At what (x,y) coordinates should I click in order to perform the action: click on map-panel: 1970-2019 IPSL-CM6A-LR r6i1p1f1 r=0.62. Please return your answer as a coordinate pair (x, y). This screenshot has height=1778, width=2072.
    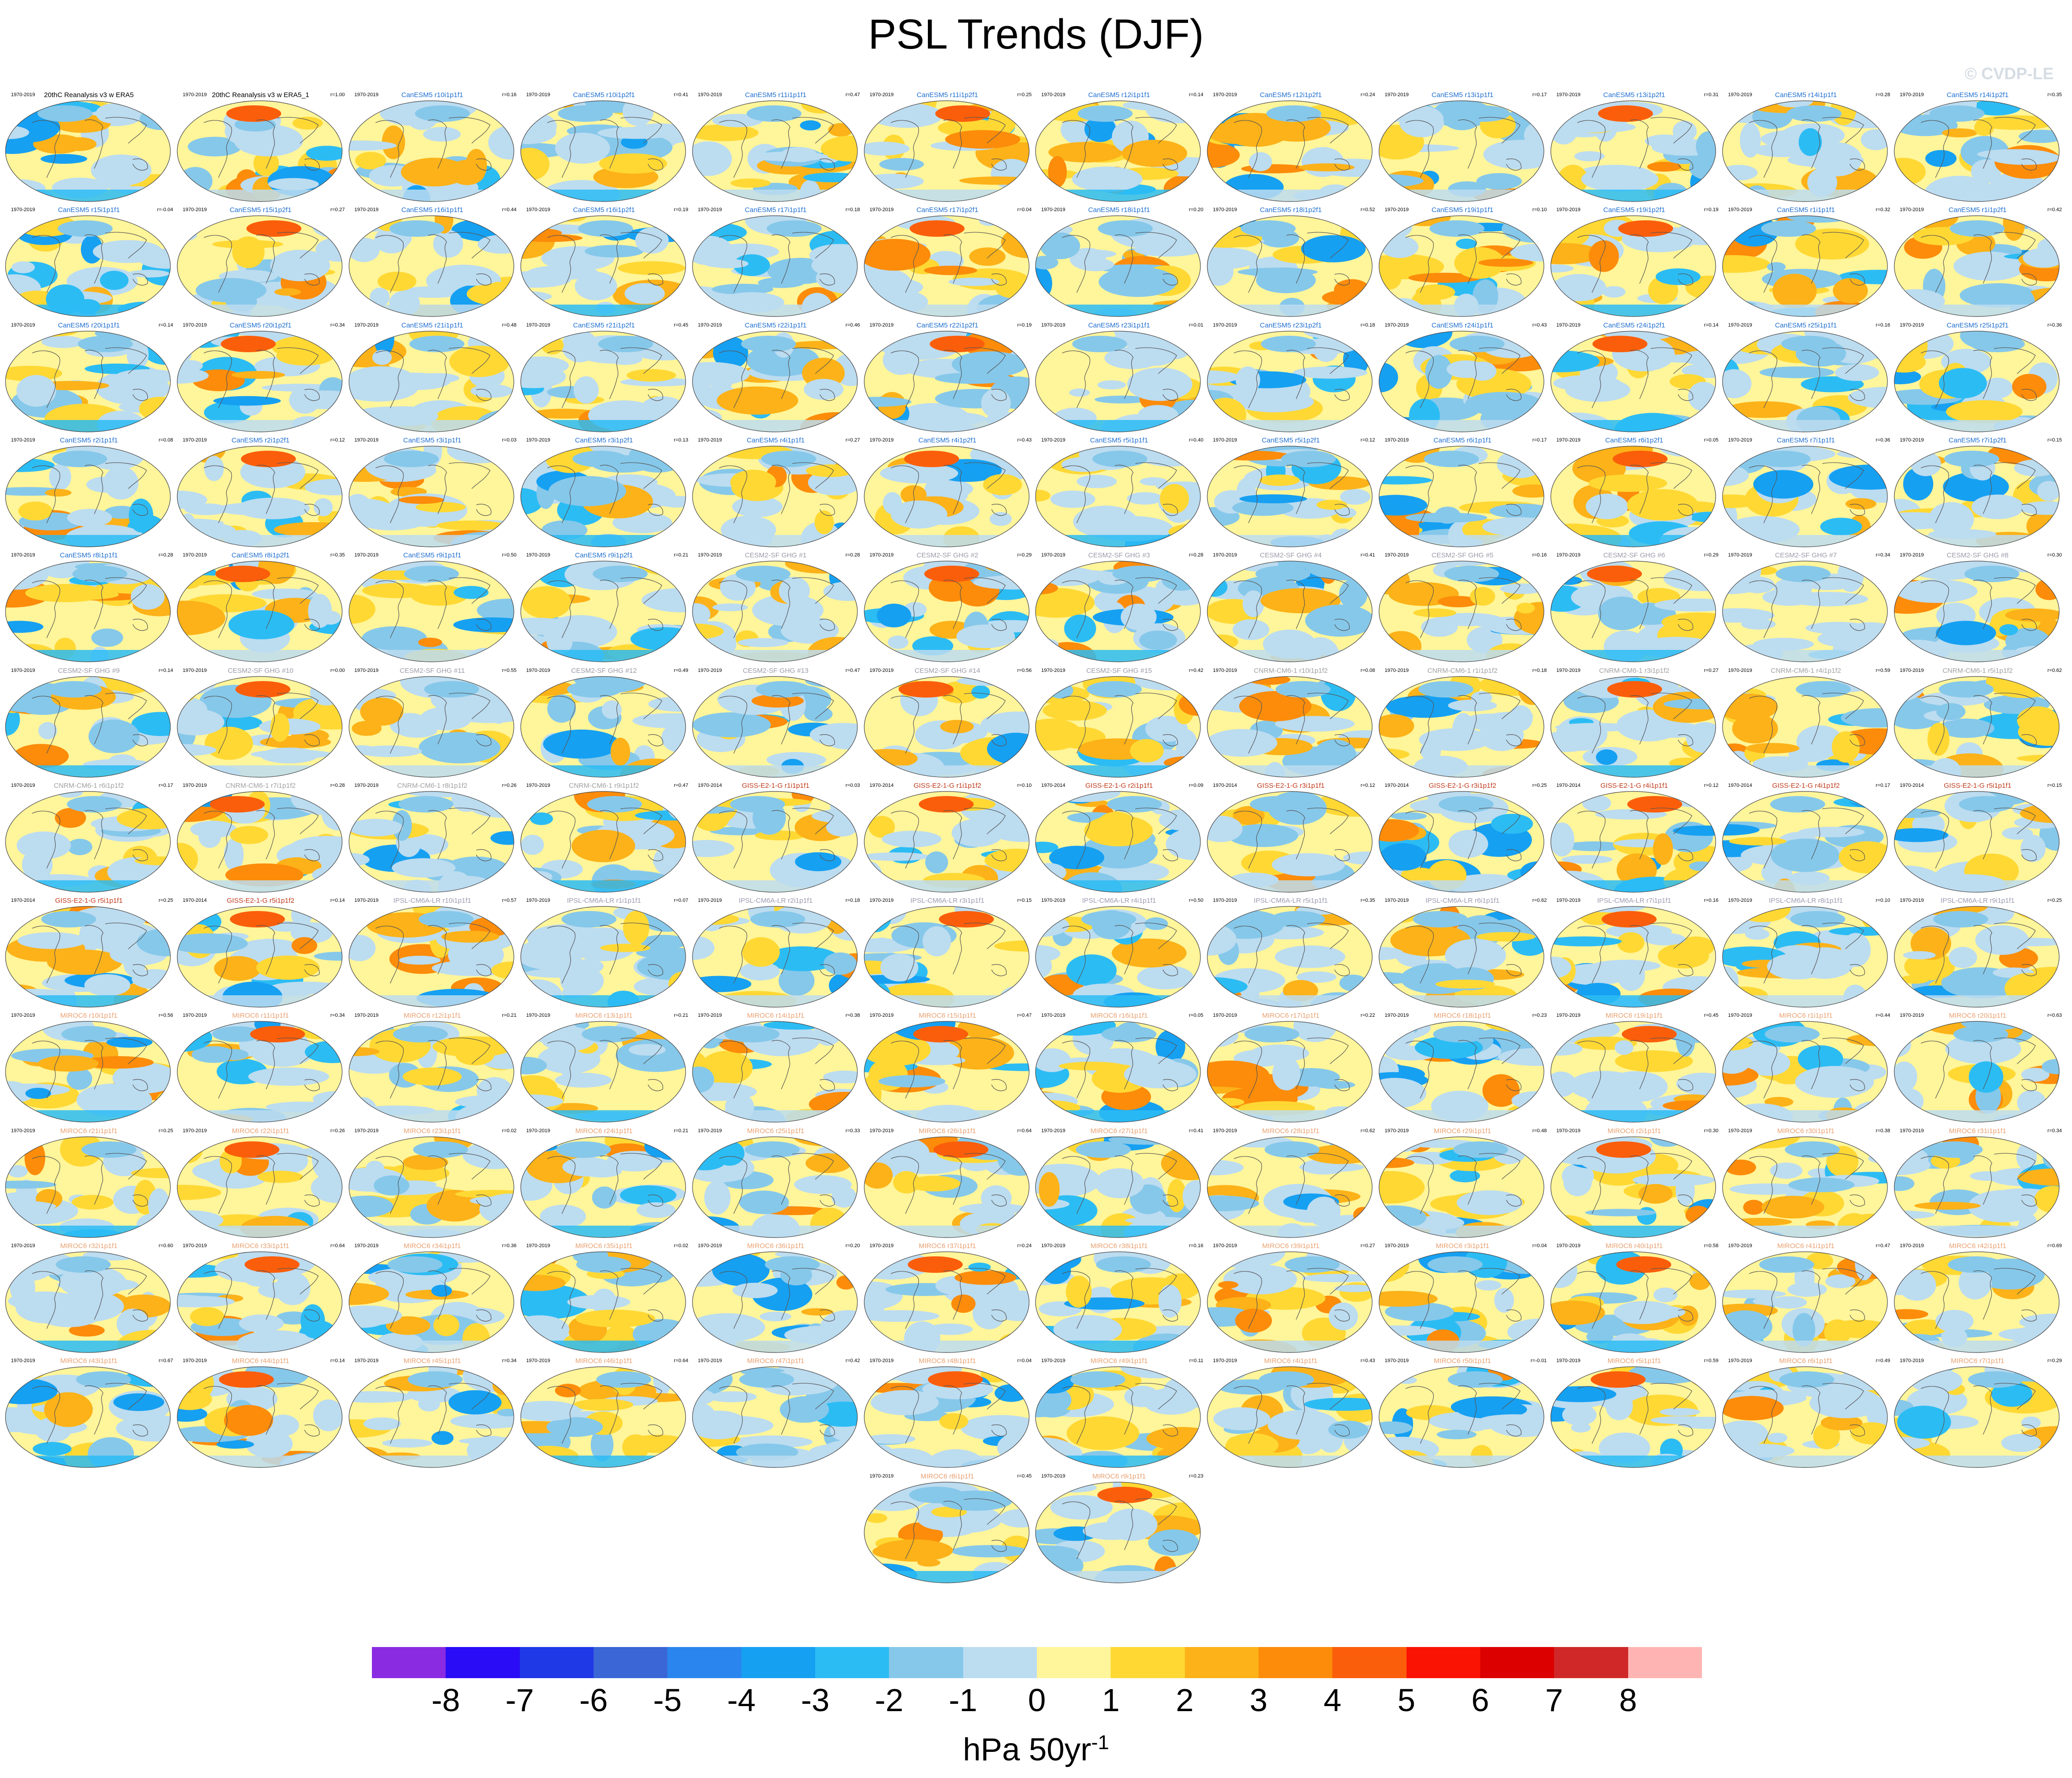
    Looking at the image, I should click on (1463, 953).